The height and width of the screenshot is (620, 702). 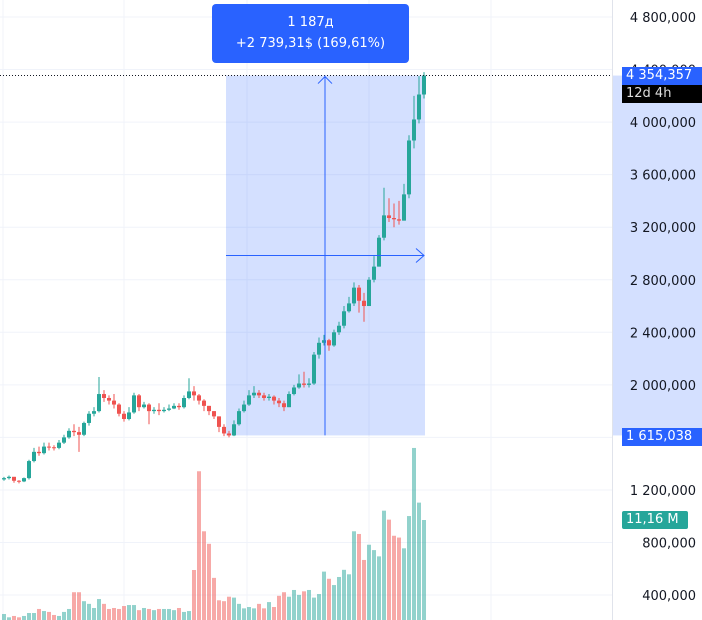 I want to click on price-axis-tick-label: 4 000,000, so click(x=663, y=123).